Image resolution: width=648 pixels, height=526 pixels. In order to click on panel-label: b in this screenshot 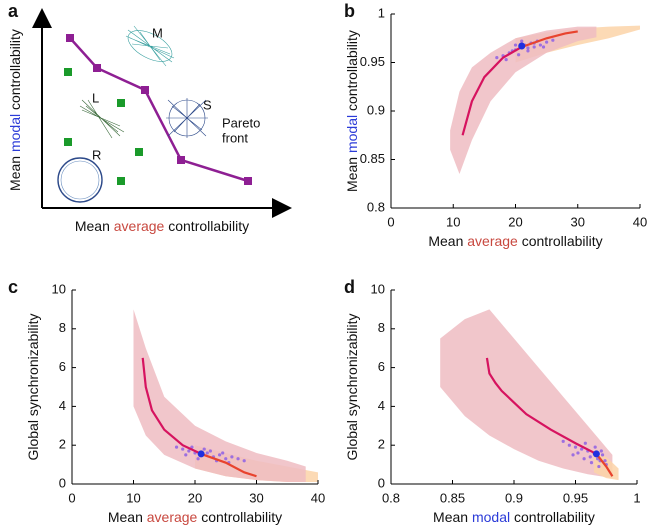, I will do `click(349, 11)`.